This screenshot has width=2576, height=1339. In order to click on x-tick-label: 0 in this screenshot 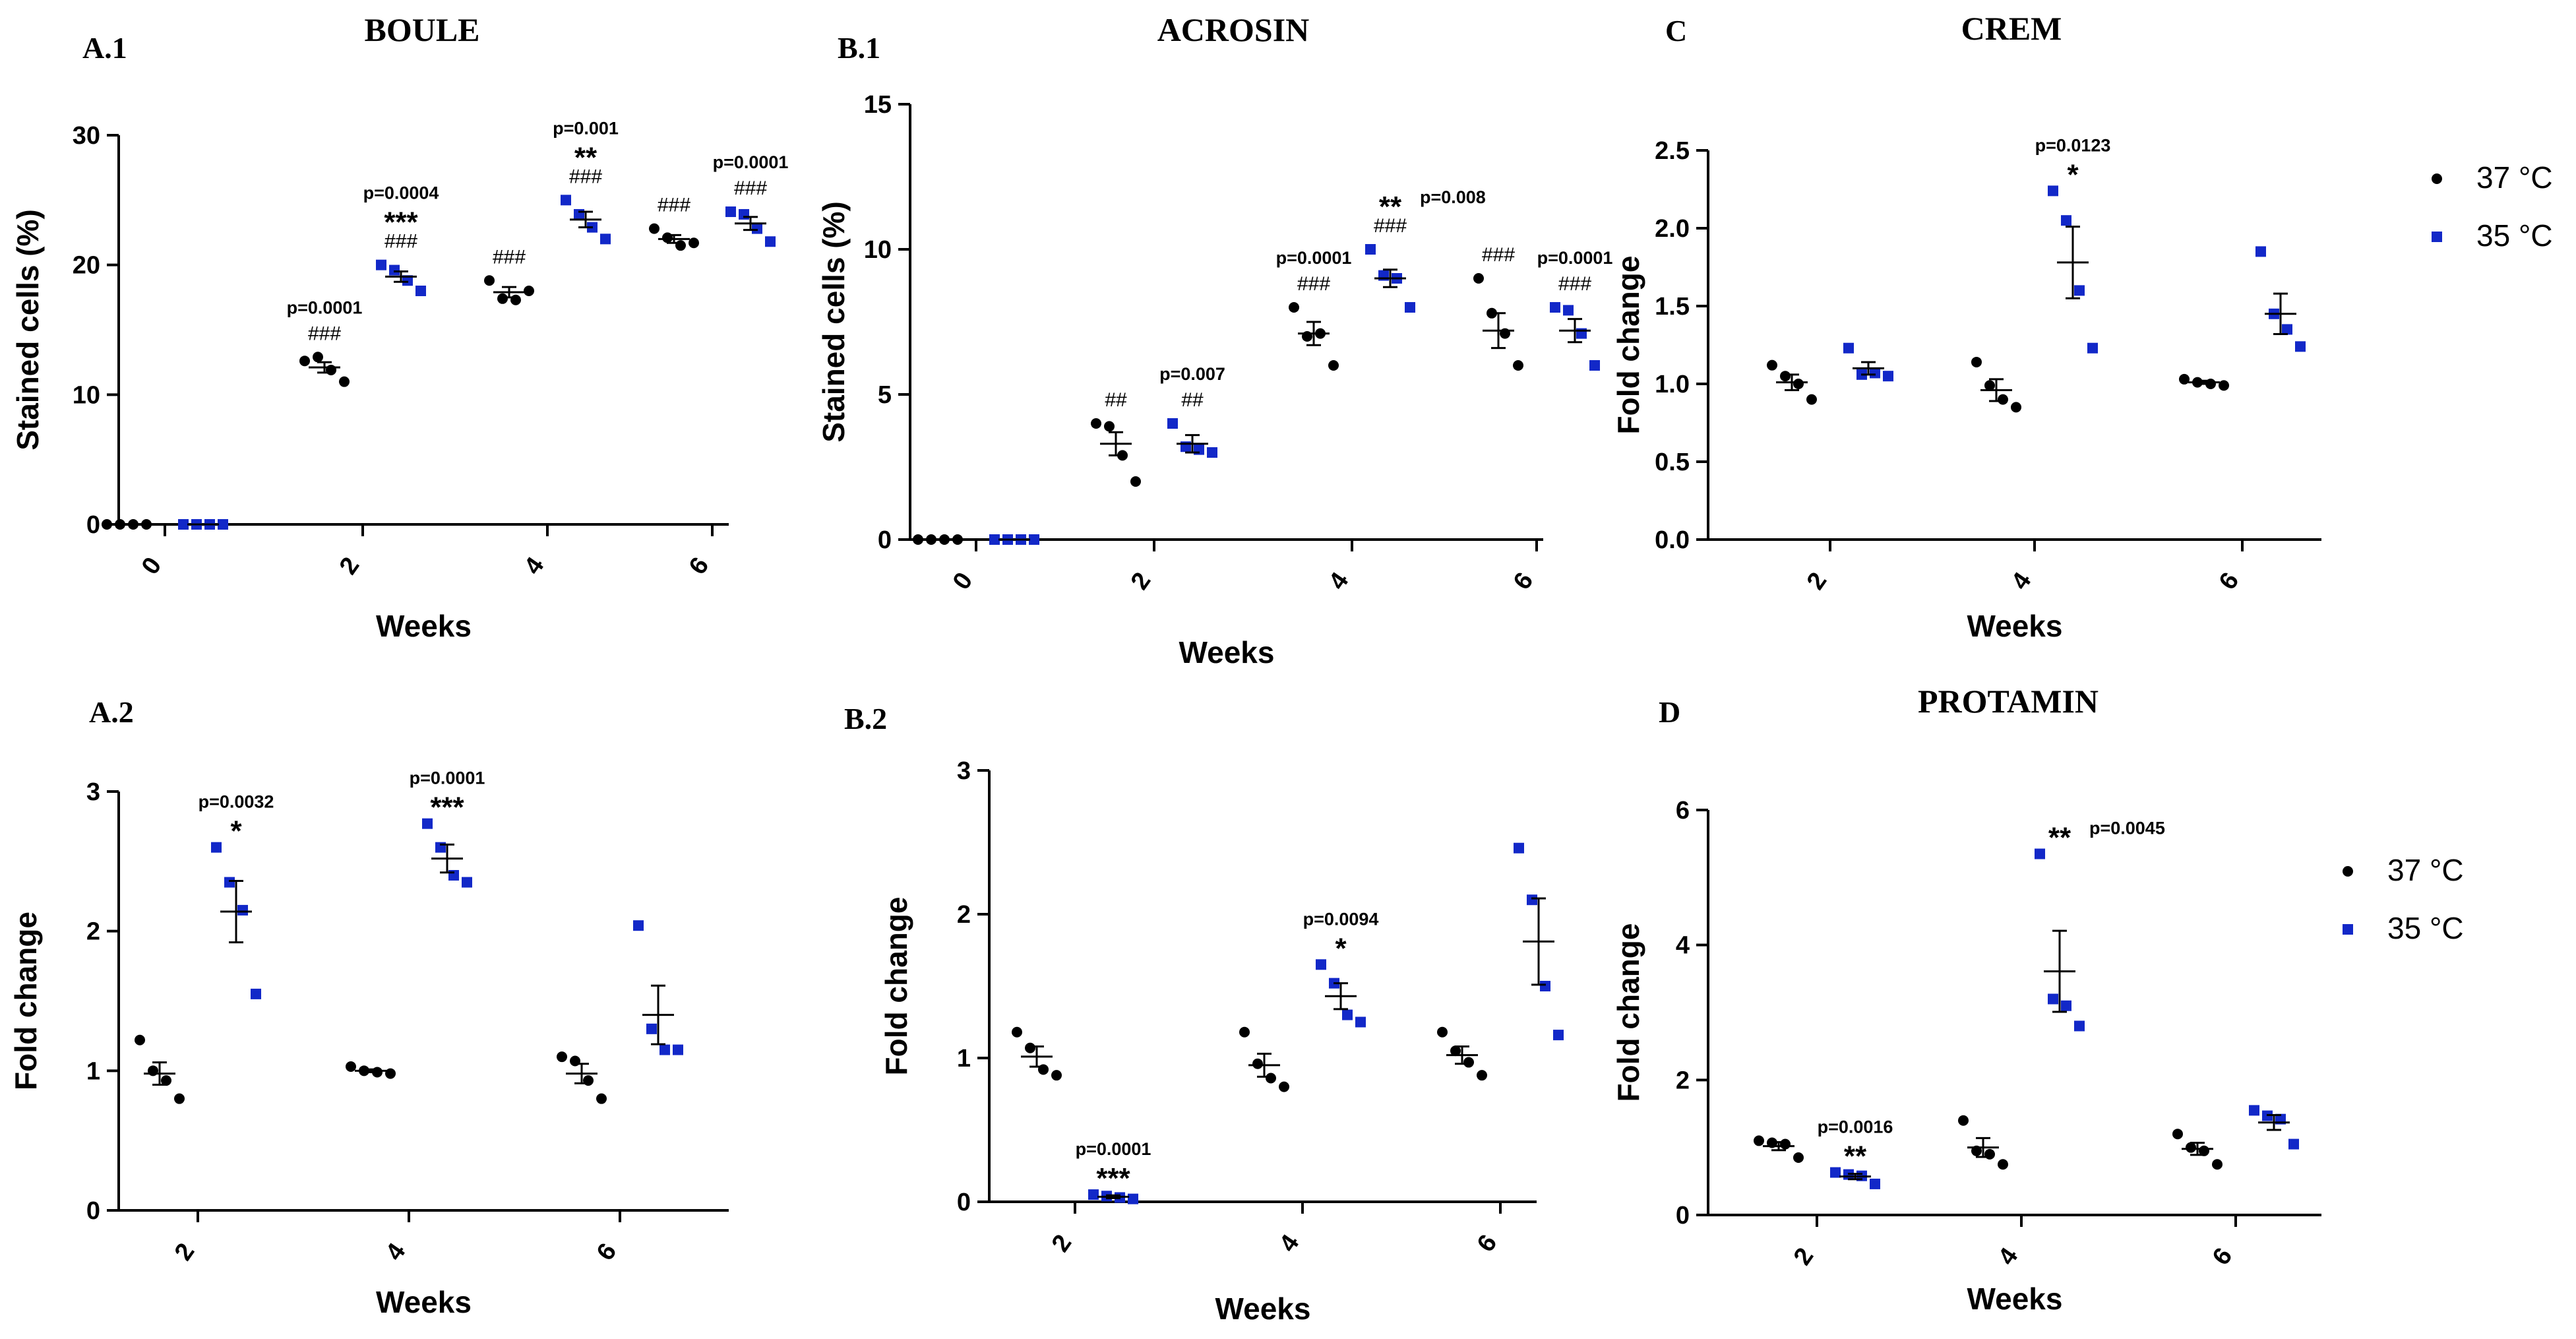, I will do `click(963, 581)`.